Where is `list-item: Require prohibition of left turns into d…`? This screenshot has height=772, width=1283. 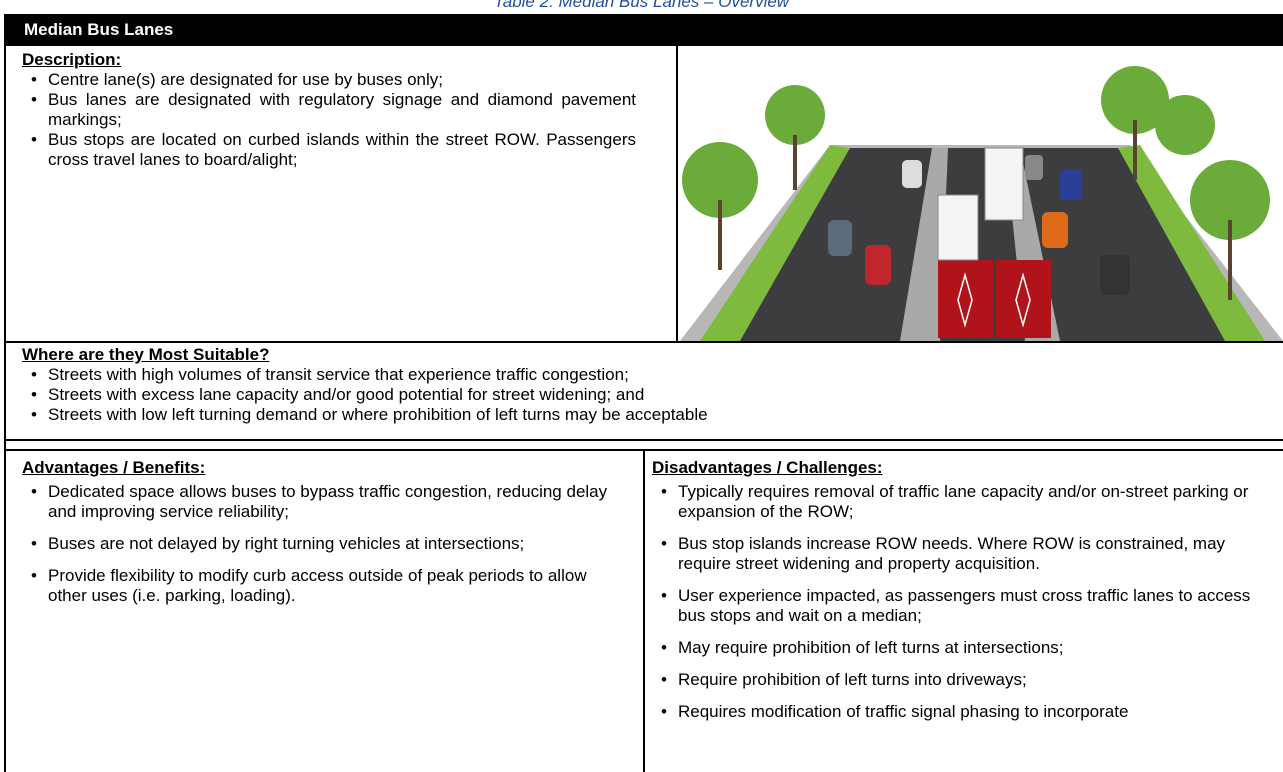 list-item: Require prohibition of left turns into d… is located at coordinates (956, 680).